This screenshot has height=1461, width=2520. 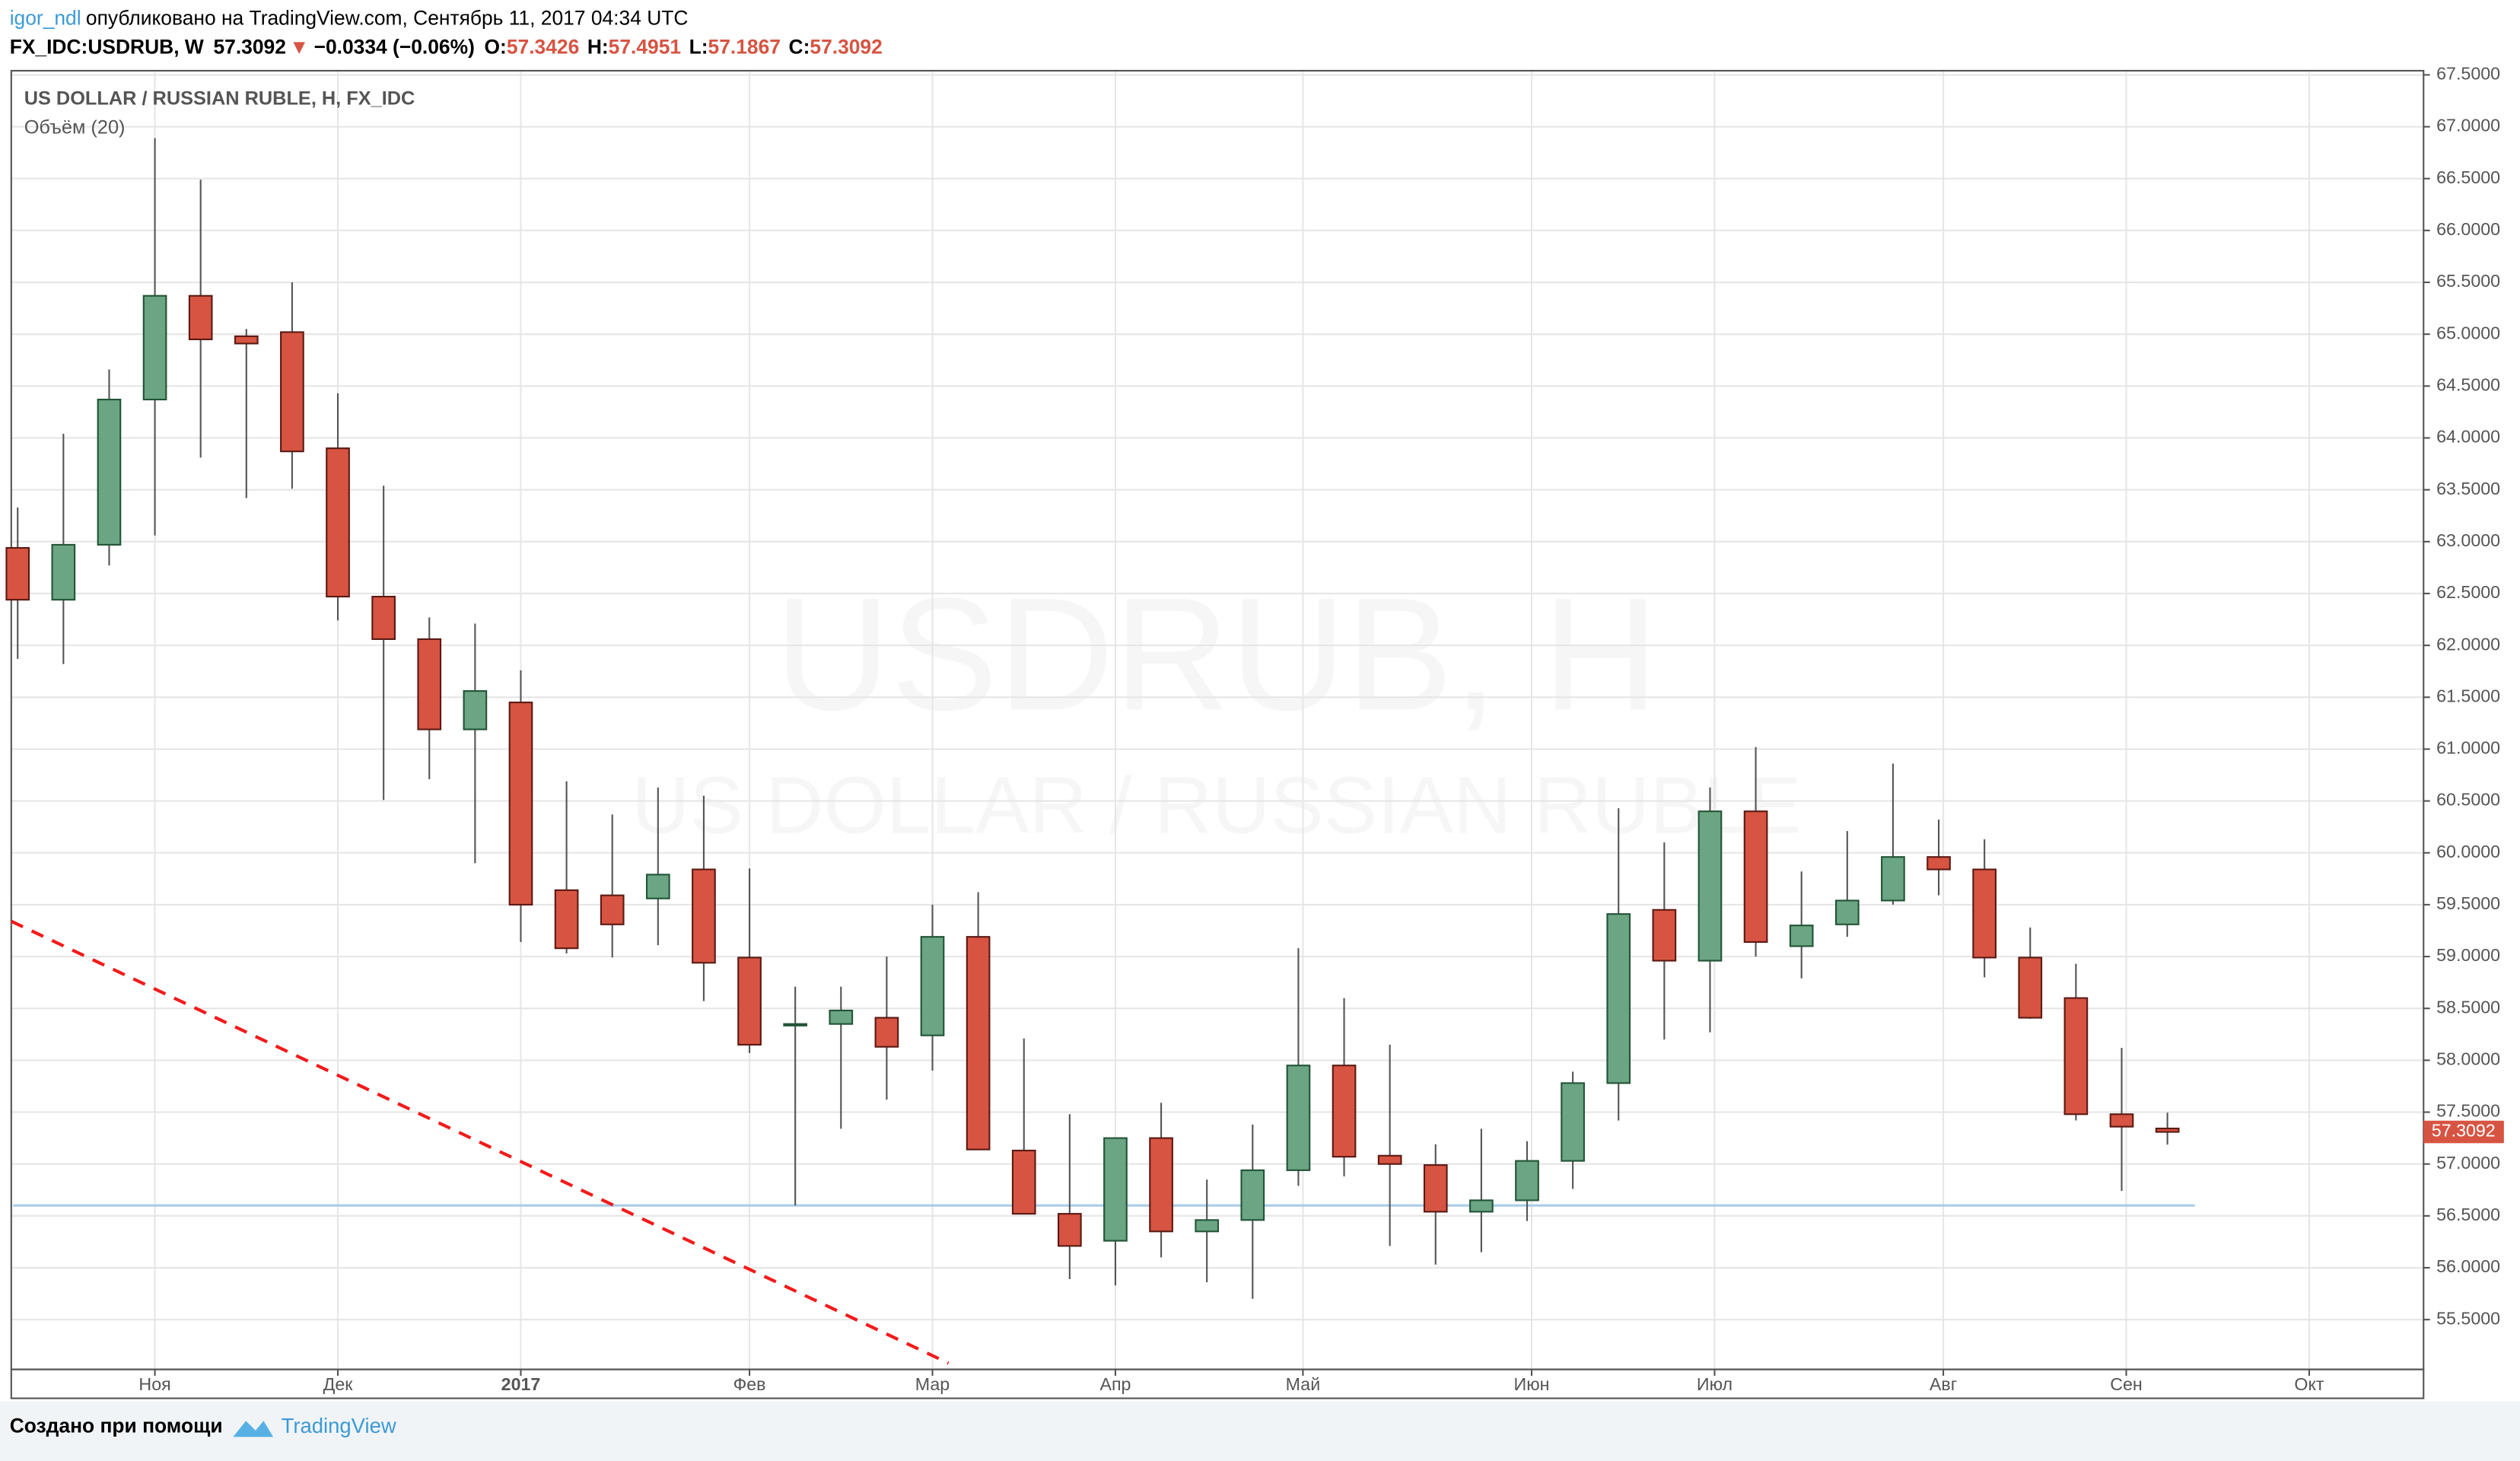 I want to click on y-tick-label: 55.5000, so click(x=2468, y=1318).